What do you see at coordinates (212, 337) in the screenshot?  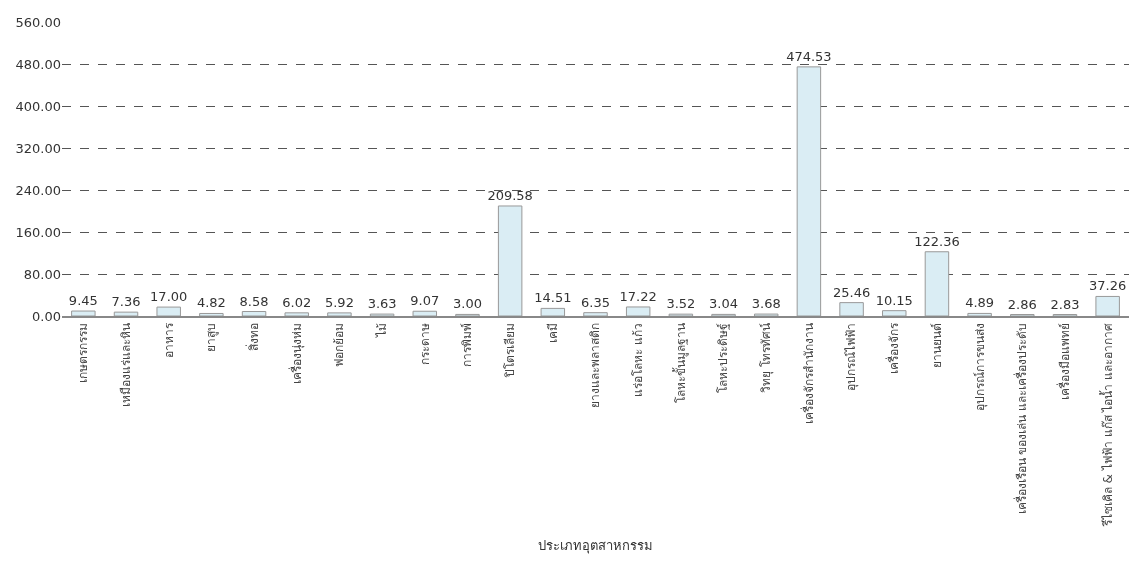 I see `x-tick-label: ยาสูบ` at bounding box center [212, 337].